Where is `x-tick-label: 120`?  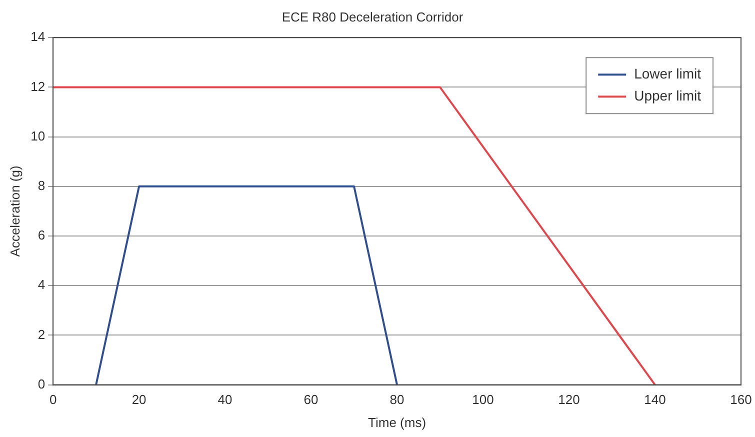 x-tick-label: 120 is located at coordinates (569, 400).